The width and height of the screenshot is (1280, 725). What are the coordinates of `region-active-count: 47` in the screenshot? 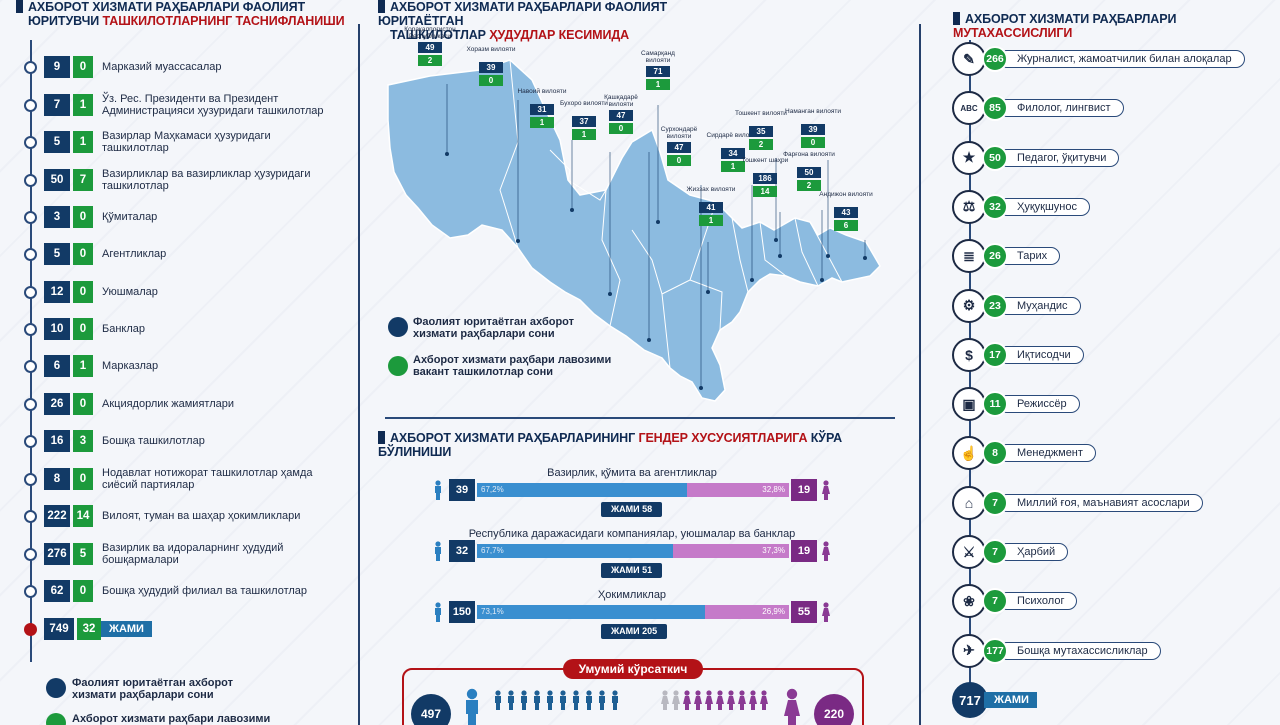 It's located at (679, 147).